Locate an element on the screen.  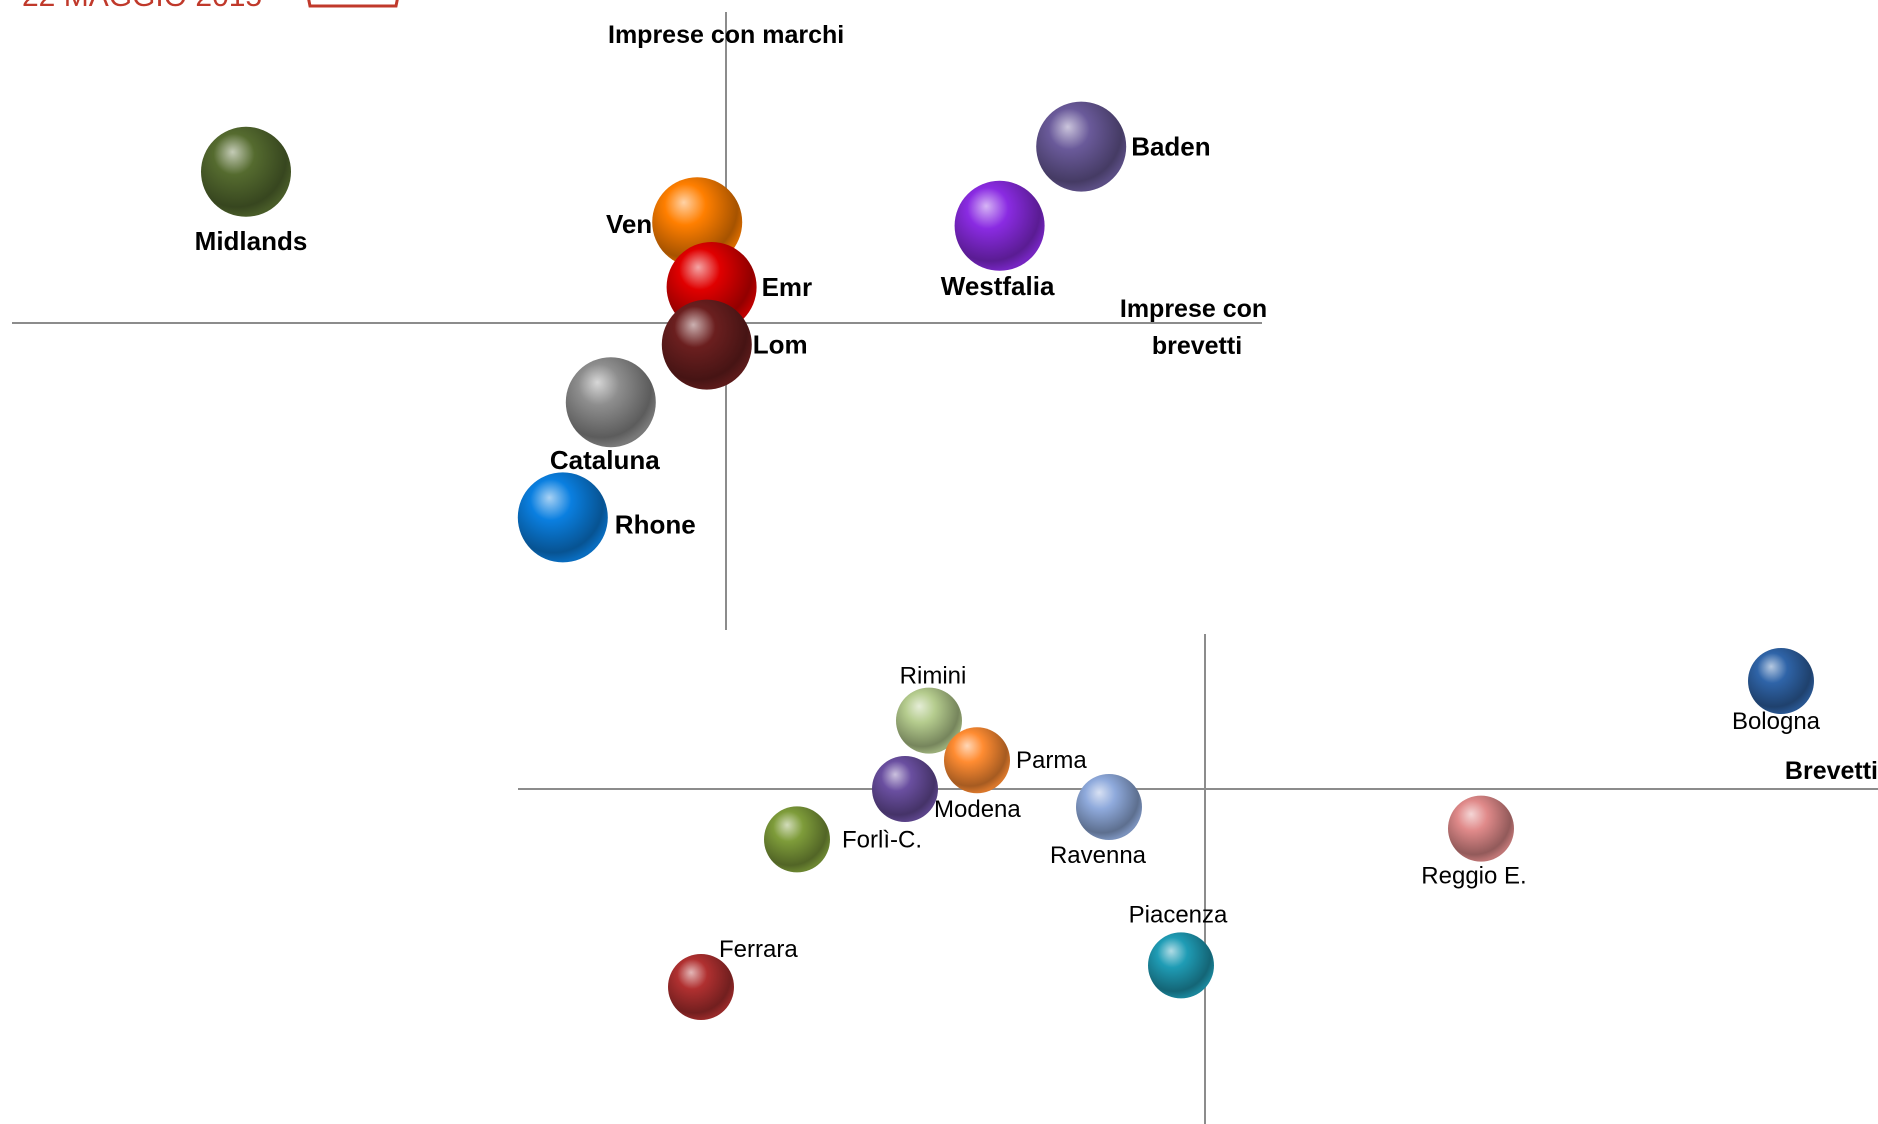
chart2-label-bologna: Bologna is located at coordinates (1776, 721).